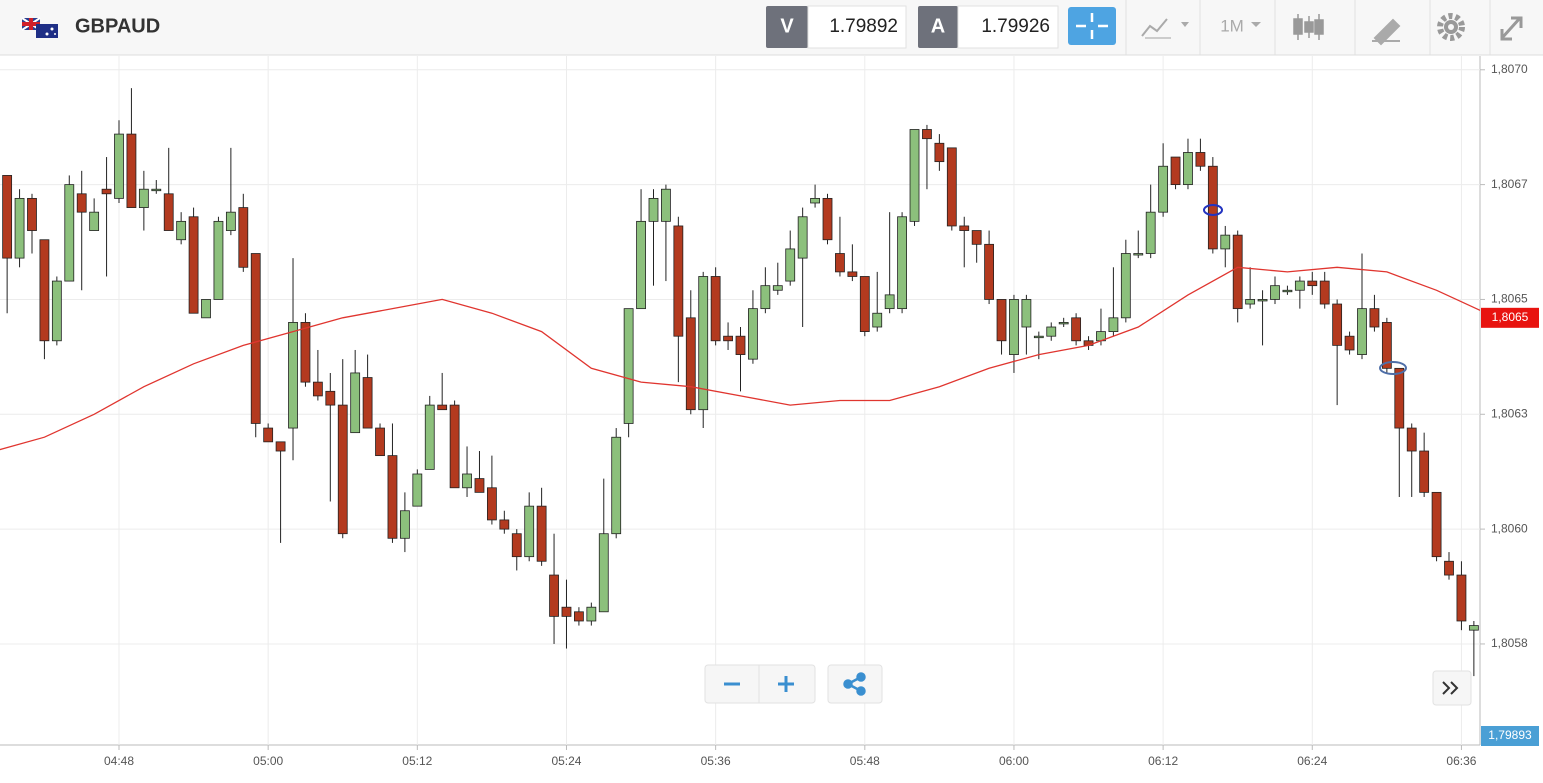 The image size is (1543, 783). Describe the element at coordinates (1393, 368) in the screenshot. I see `marker` at that location.